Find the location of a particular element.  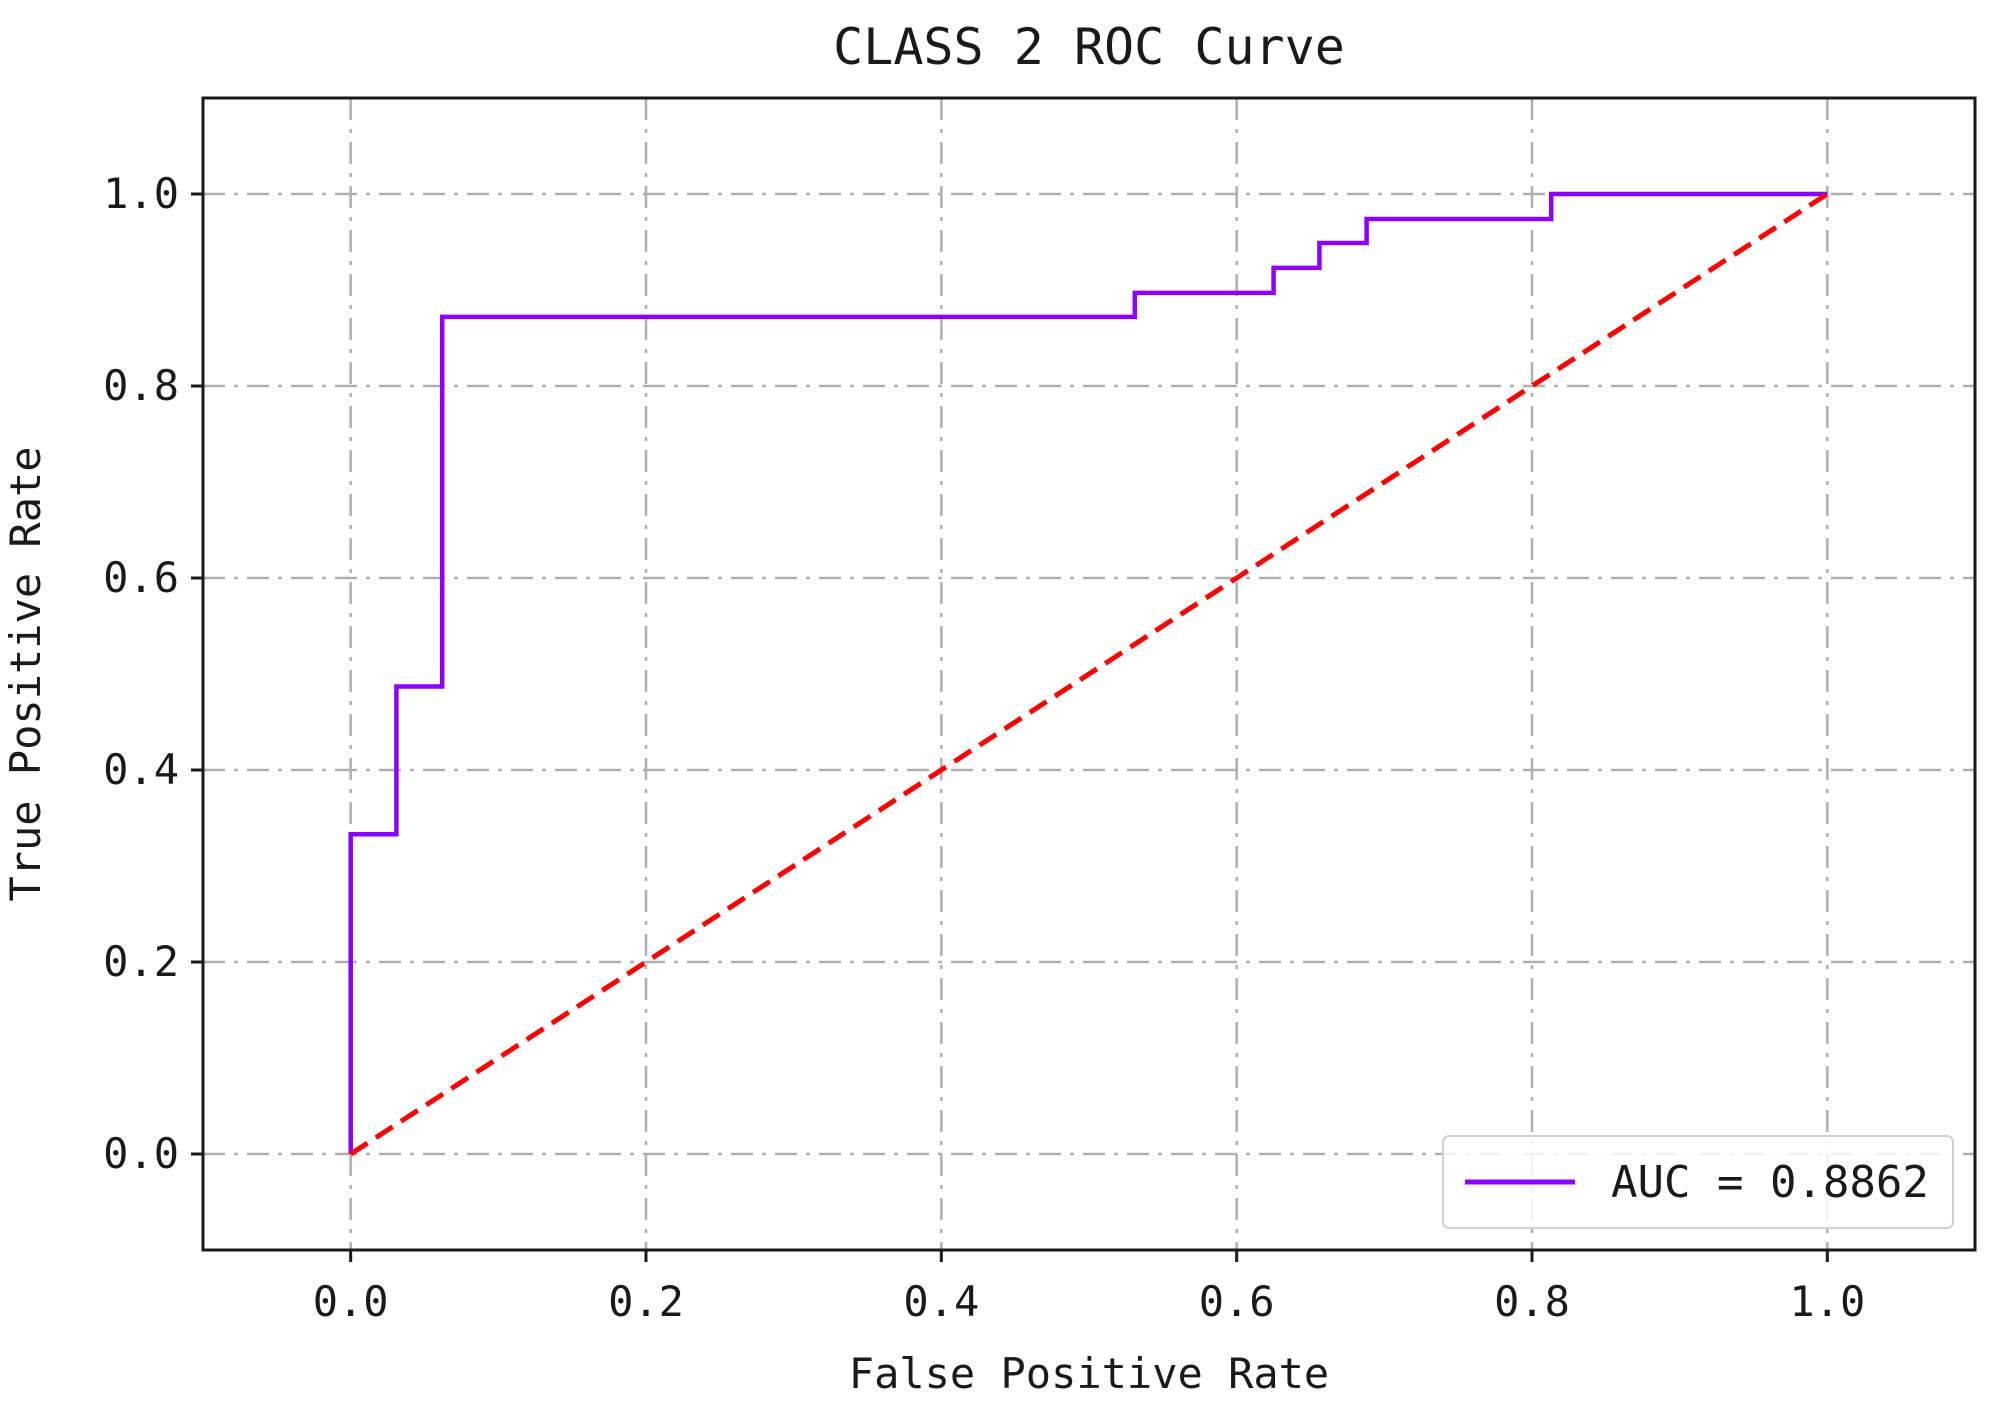

legend-box is located at coordinates (1698, 1182).